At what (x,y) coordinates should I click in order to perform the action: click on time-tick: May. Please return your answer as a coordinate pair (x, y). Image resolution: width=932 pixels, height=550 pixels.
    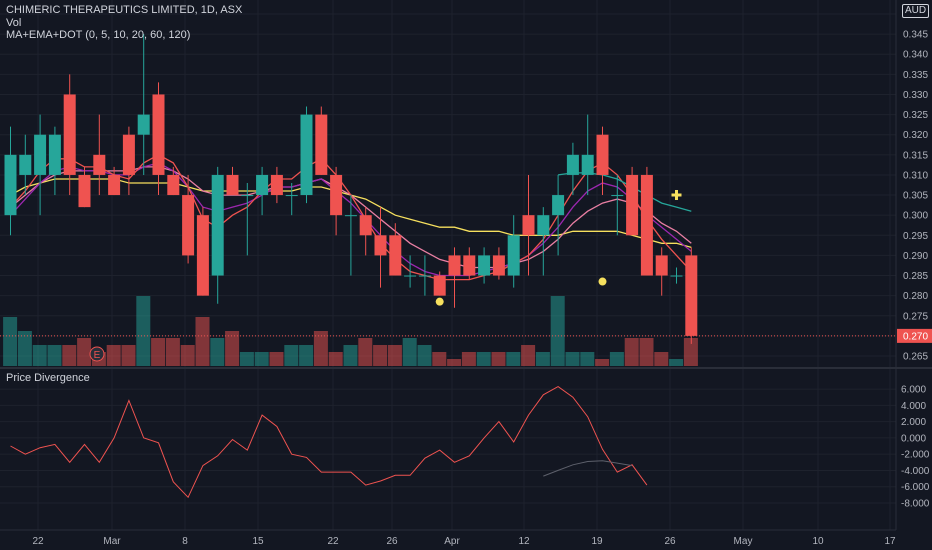
    Looking at the image, I should click on (743, 541).